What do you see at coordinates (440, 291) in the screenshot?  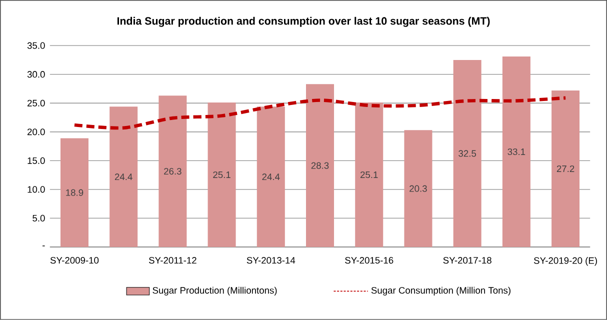 I see `legend-label: Sugar Consumption (Million Tons)` at bounding box center [440, 291].